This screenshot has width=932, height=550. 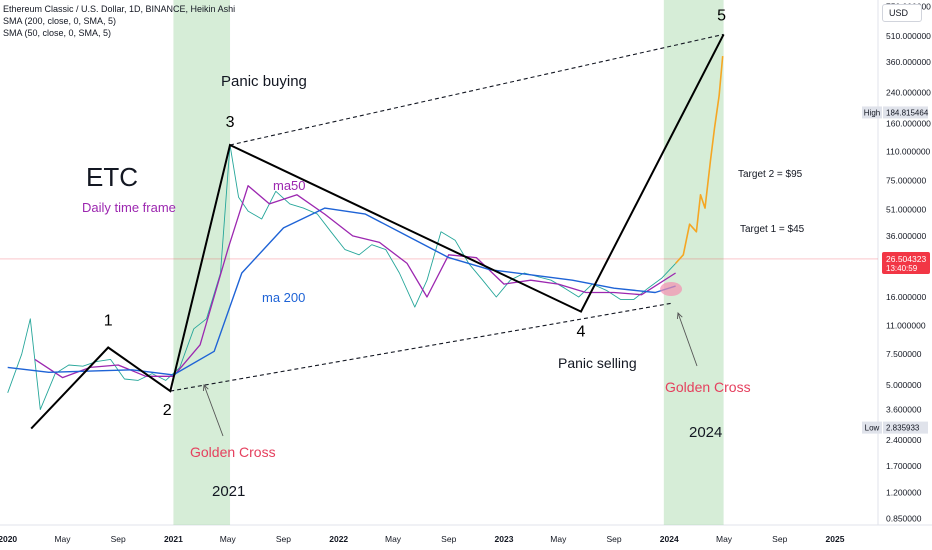 What do you see at coordinates (904, 492) in the screenshot?
I see `y-tick-label: 1.200000` at bounding box center [904, 492].